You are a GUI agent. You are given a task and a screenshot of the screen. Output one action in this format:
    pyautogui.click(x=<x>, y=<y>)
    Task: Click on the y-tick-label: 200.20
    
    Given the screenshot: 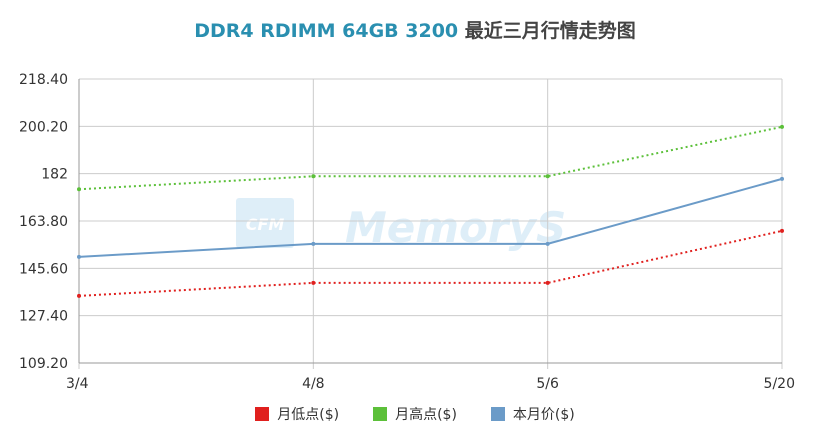 What is the action you would take?
    pyautogui.click(x=43, y=127)
    